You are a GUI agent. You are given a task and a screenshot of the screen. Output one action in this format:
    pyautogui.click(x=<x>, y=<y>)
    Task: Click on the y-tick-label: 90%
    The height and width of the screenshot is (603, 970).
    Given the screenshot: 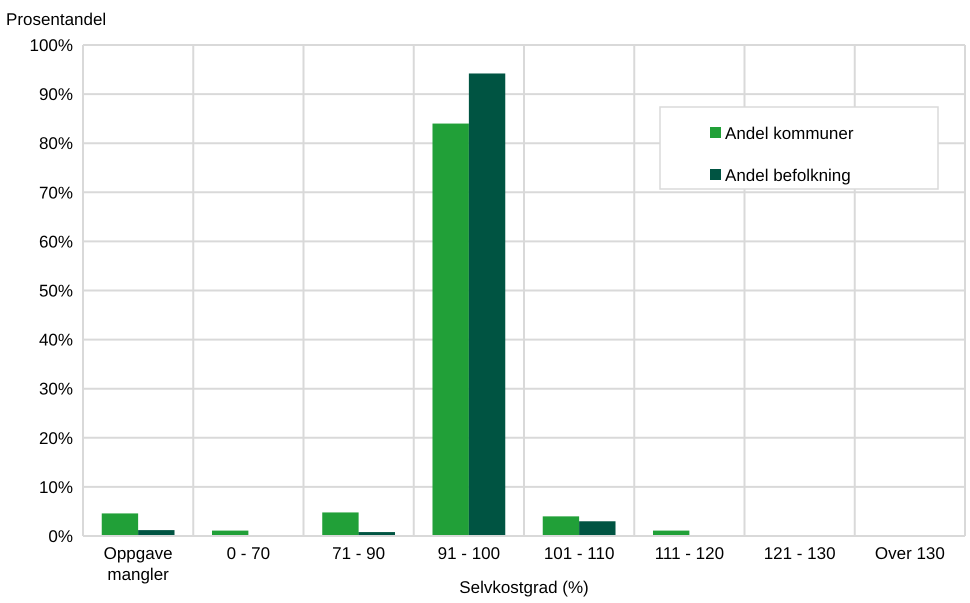 What is the action you would take?
    pyautogui.click(x=55, y=94)
    